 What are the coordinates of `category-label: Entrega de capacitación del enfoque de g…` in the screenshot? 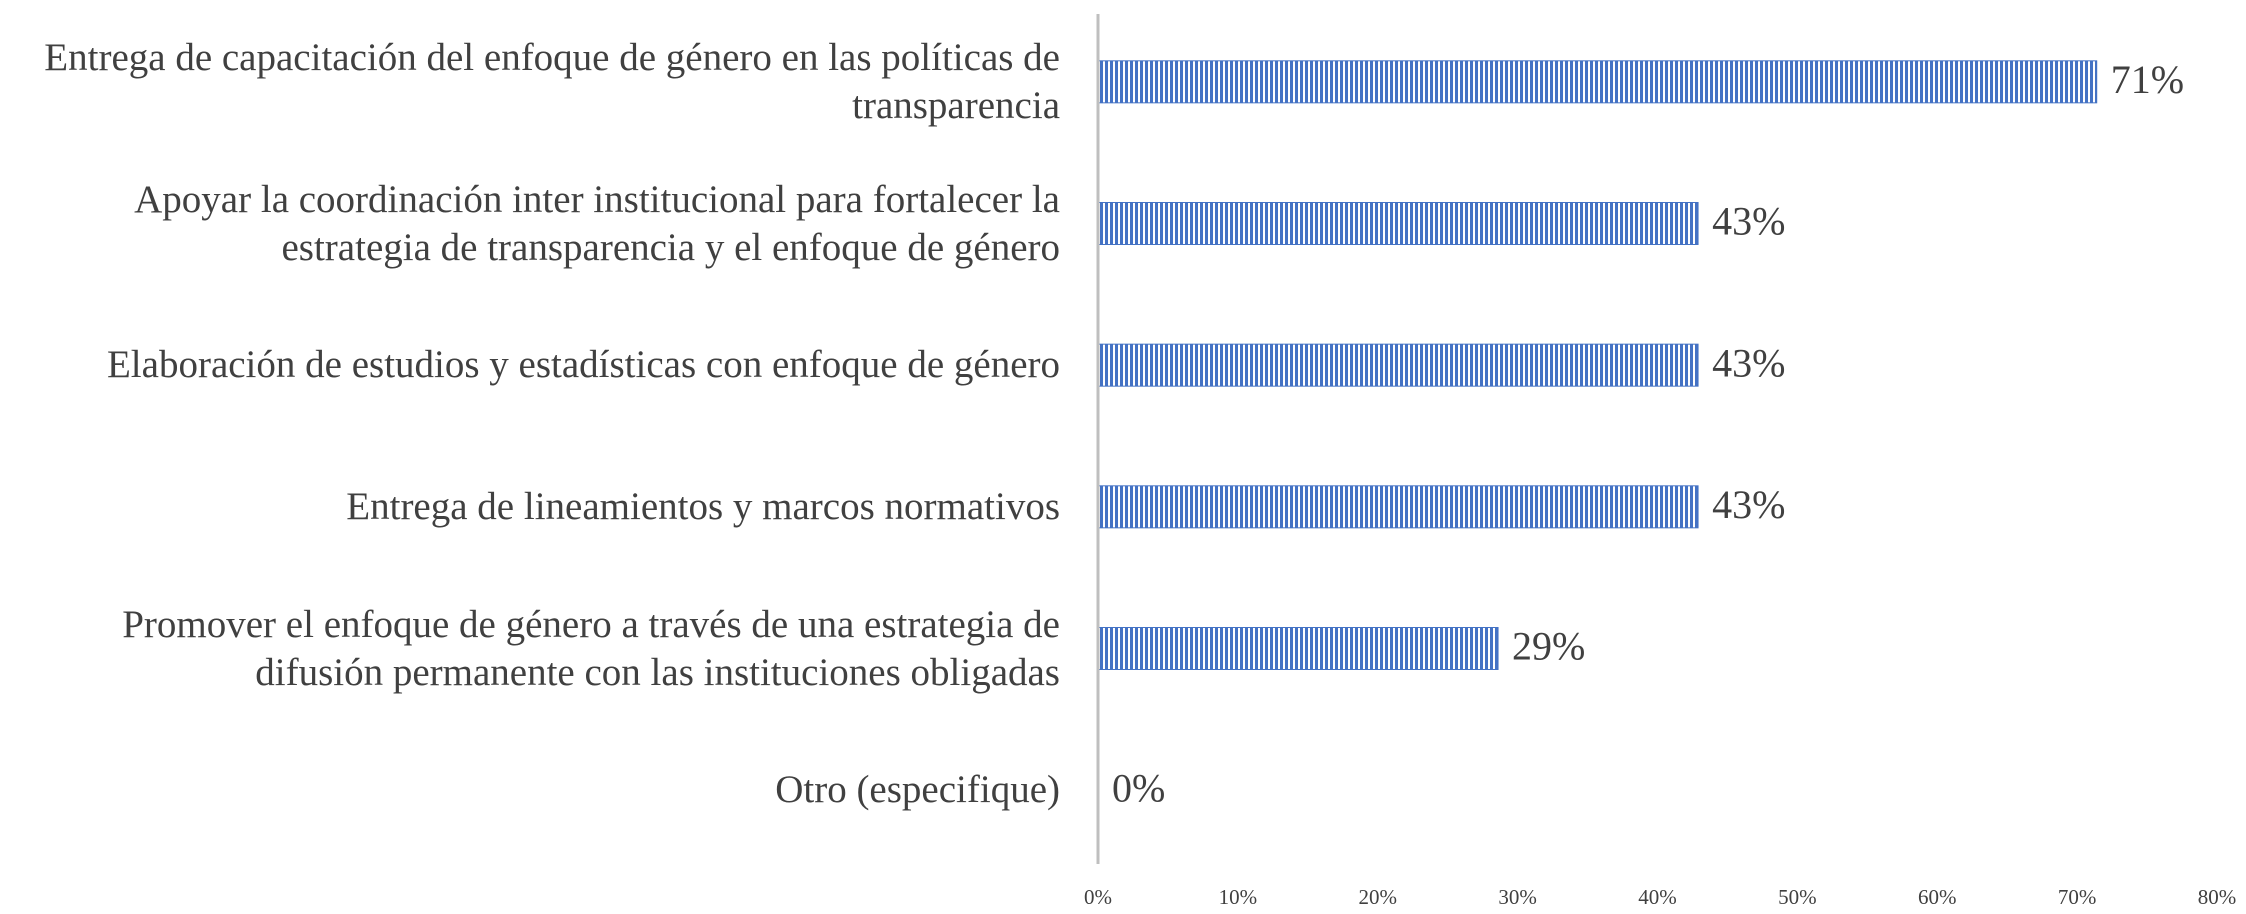 It's located at (552, 81).